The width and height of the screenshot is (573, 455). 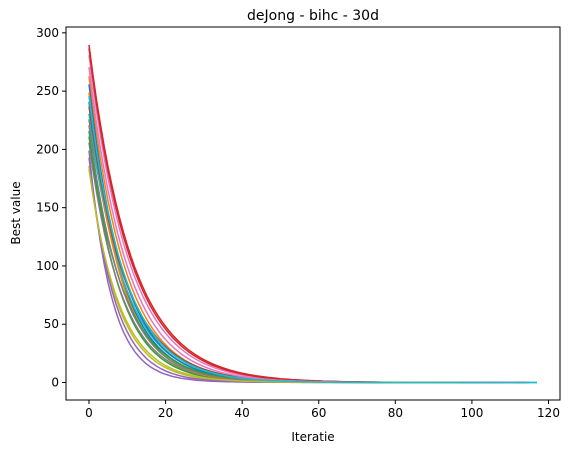 I want to click on x-tick-label: 80, so click(x=395, y=413).